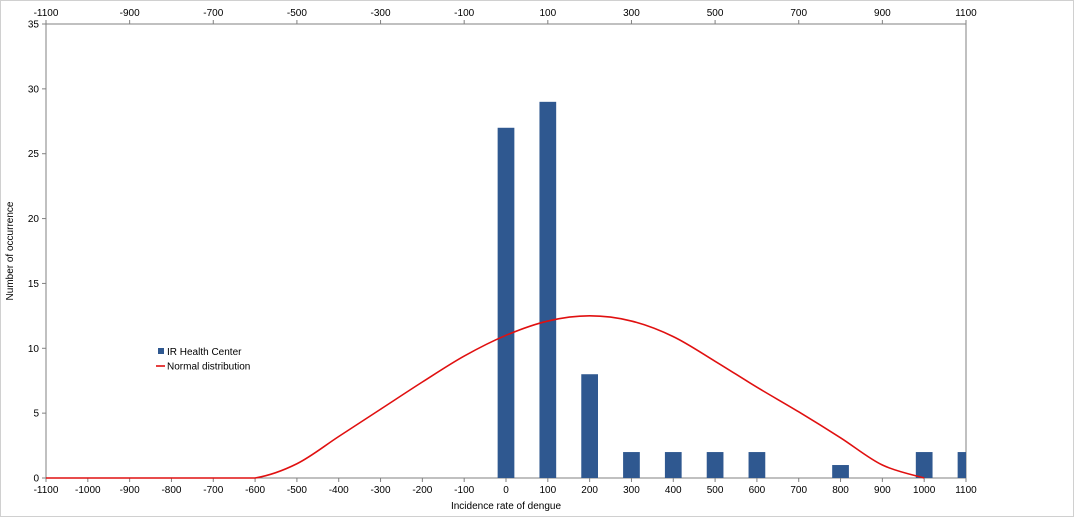  What do you see at coordinates (34, 25) in the screenshot?
I see `y-tick-label: 35` at bounding box center [34, 25].